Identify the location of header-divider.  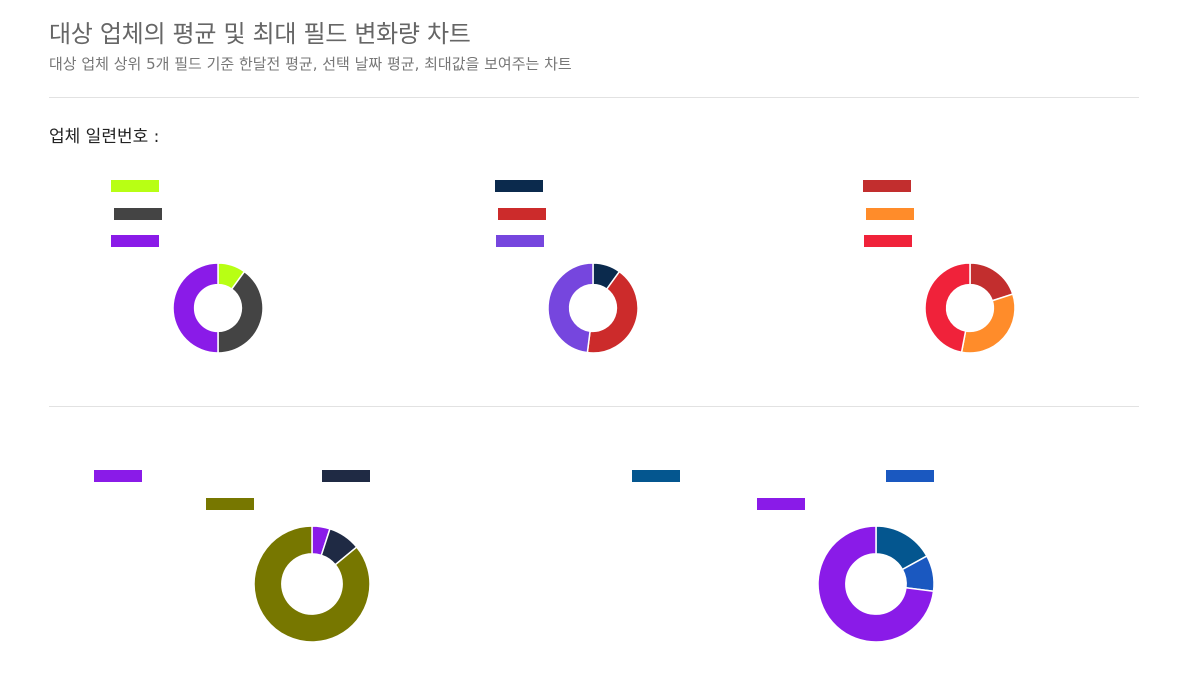
(594, 97).